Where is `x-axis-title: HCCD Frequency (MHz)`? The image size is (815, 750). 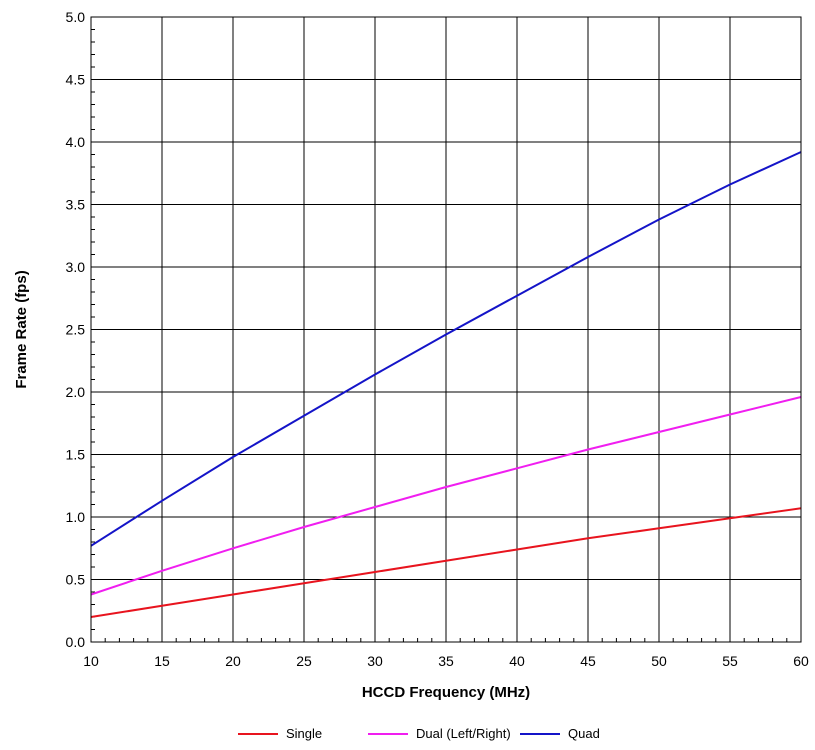
x-axis-title: HCCD Frequency (MHz) is located at coordinates (446, 692).